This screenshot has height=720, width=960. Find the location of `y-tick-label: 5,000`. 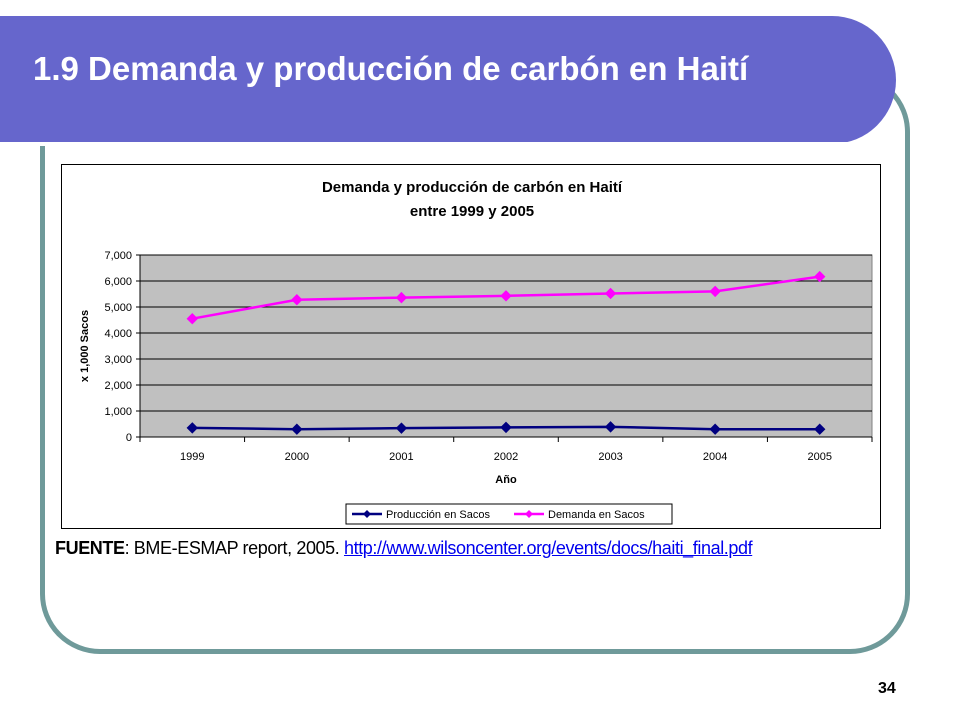

y-tick-label: 5,000 is located at coordinates (118, 308).